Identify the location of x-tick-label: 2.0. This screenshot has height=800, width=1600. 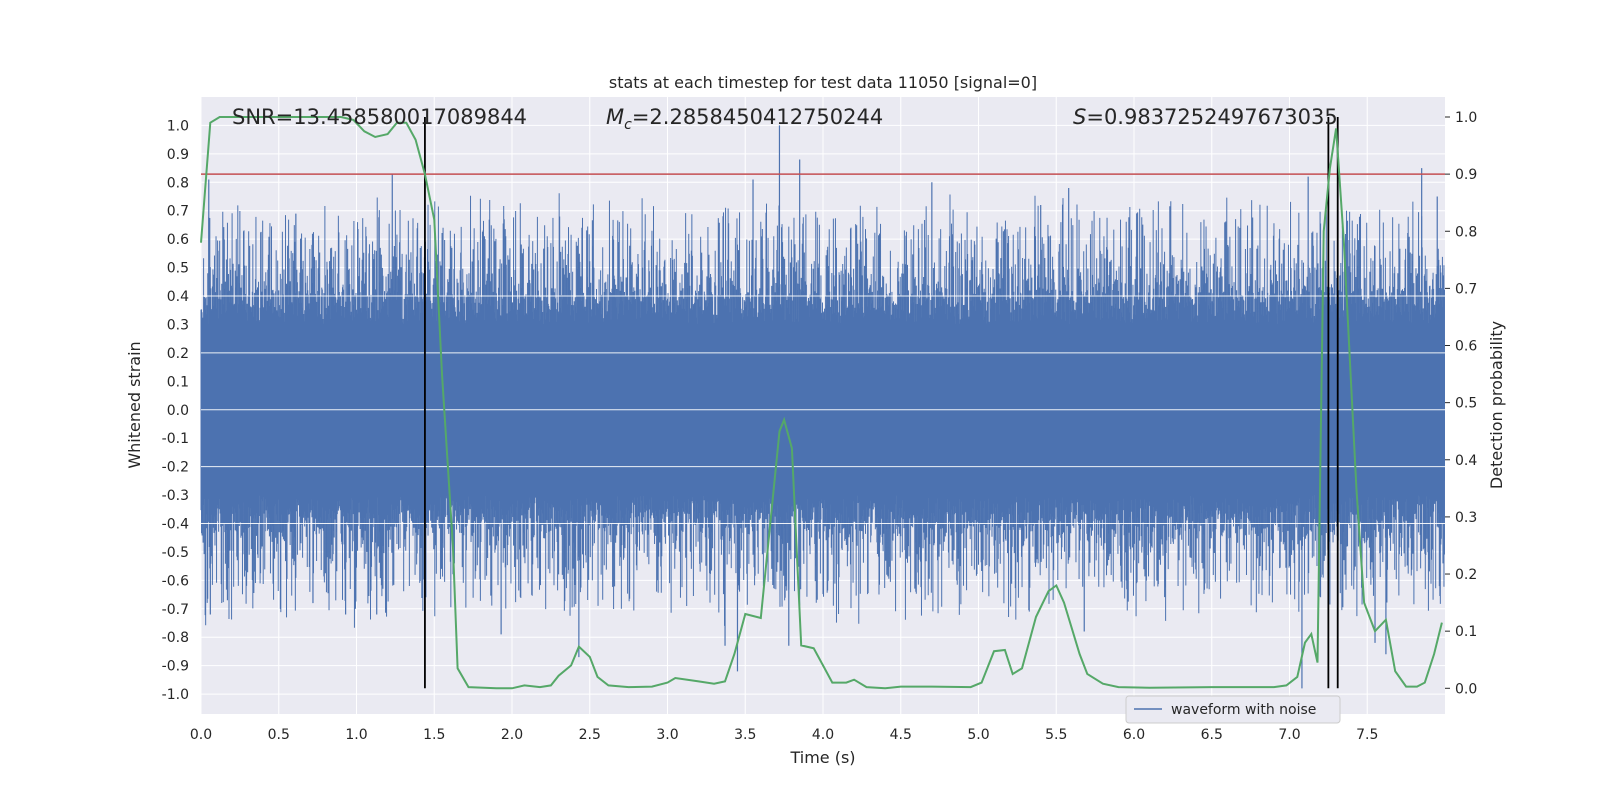
(512, 735).